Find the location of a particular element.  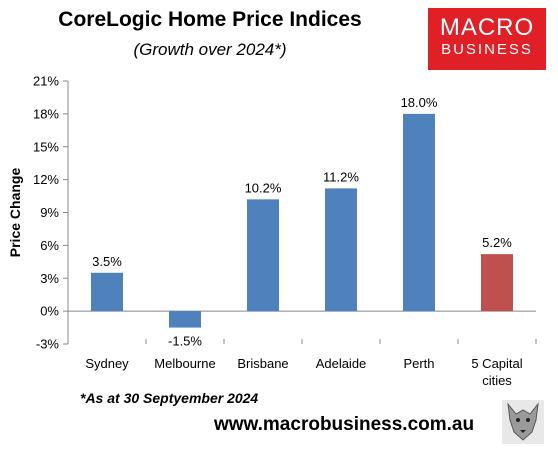

category-label: Brisbane is located at coordinates (262, 363).